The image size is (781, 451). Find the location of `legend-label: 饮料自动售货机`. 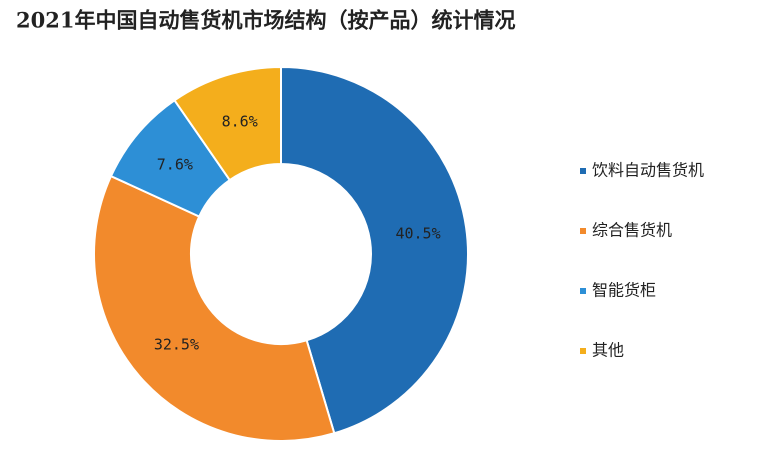

legend-label: 饮料自动售货机 is located at coordinates (648, 170).